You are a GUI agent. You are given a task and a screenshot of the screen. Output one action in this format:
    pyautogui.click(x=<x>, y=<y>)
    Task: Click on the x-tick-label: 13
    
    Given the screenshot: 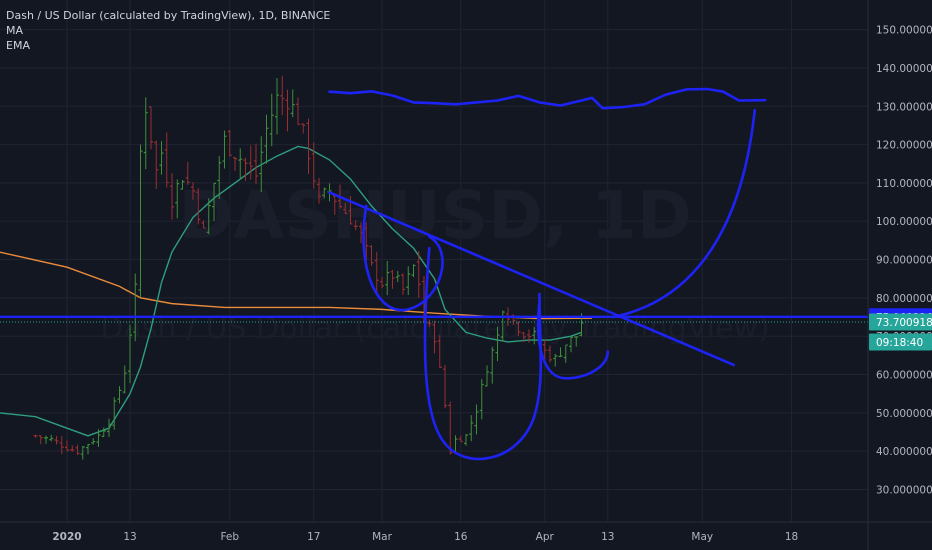 What is the action you would take?
    pyautogui.click(x=607, y=537)
    